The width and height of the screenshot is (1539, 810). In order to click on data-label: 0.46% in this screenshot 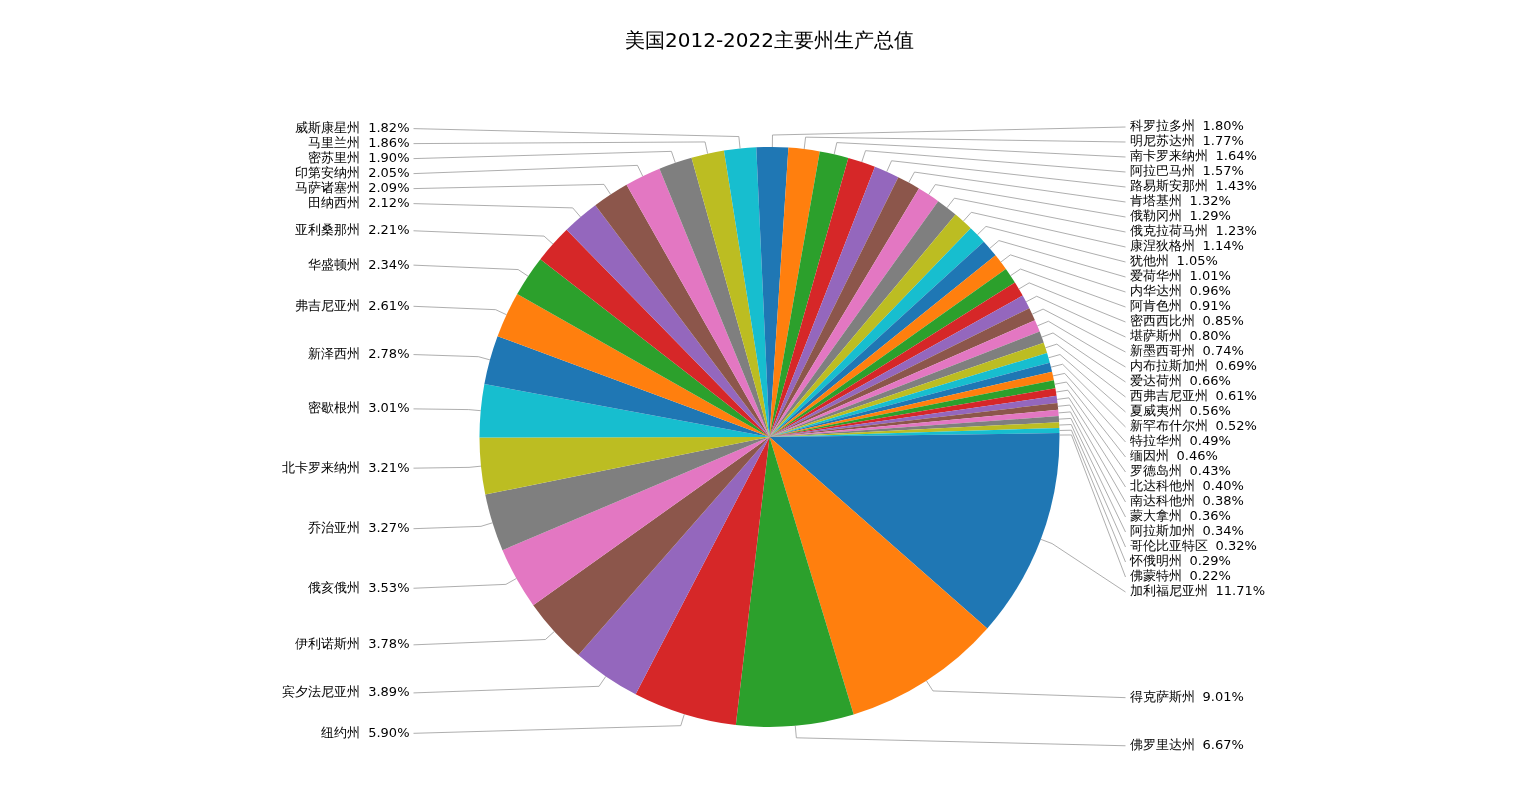, I will do `click(1197, 456)`.